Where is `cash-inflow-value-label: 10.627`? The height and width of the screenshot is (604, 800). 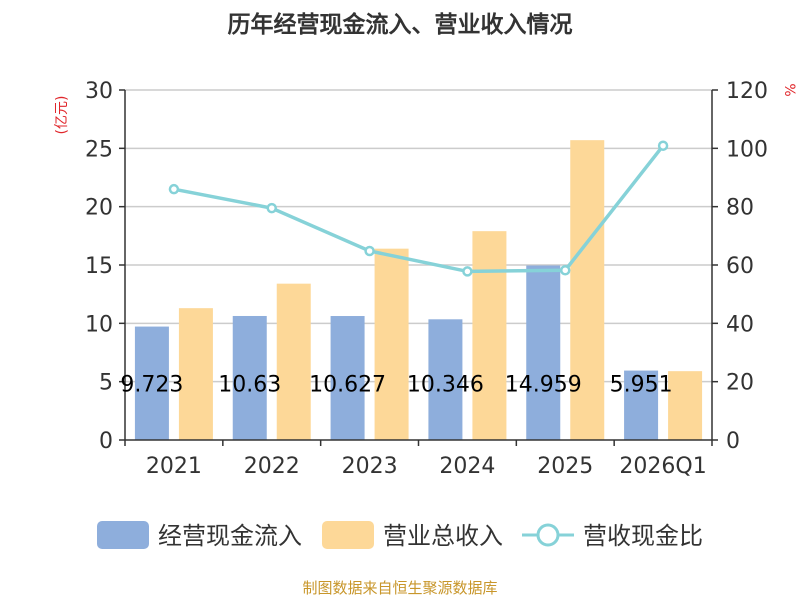
cash-inflow-value-label: 10.627 is located at coordinates (347, 385).